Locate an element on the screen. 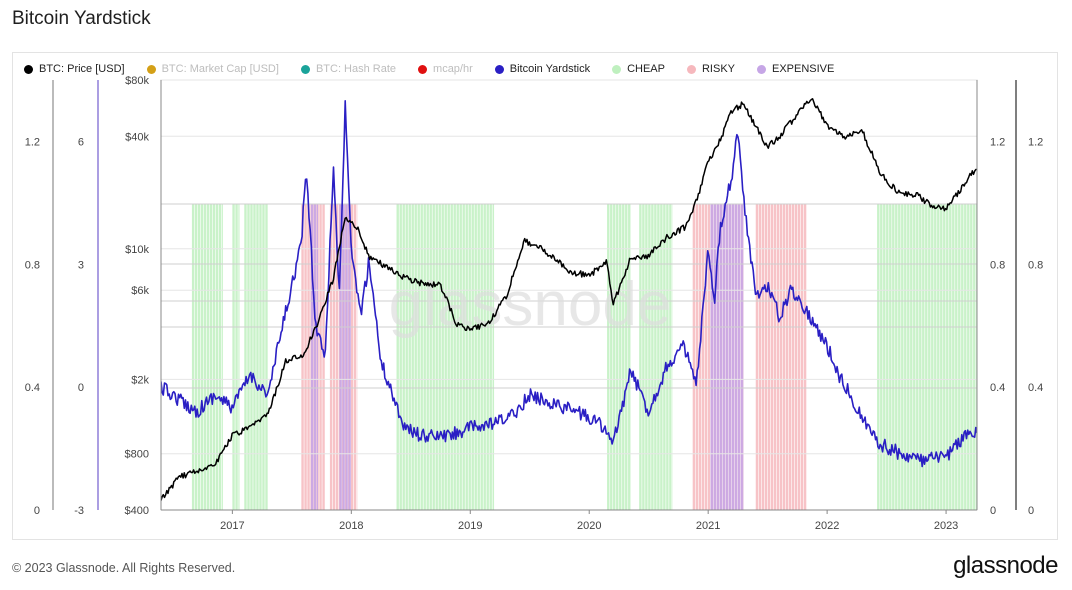  yardstick-tick-label: 0 is located at coordinates (81, 388).